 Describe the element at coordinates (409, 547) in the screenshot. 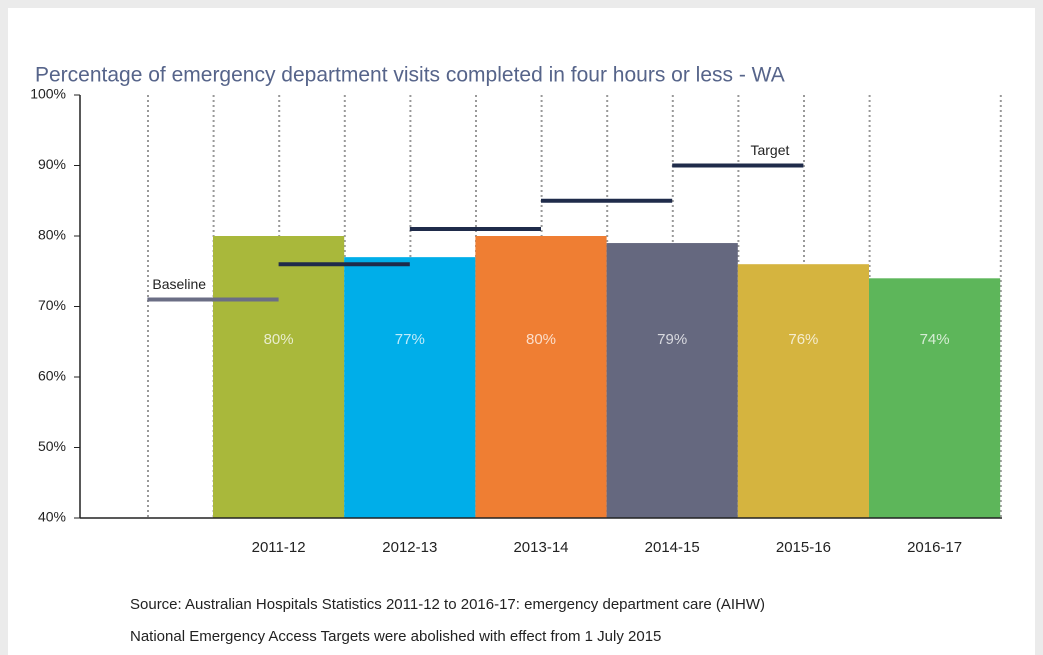

I see `x-tick-label: 2012-13` at that location.